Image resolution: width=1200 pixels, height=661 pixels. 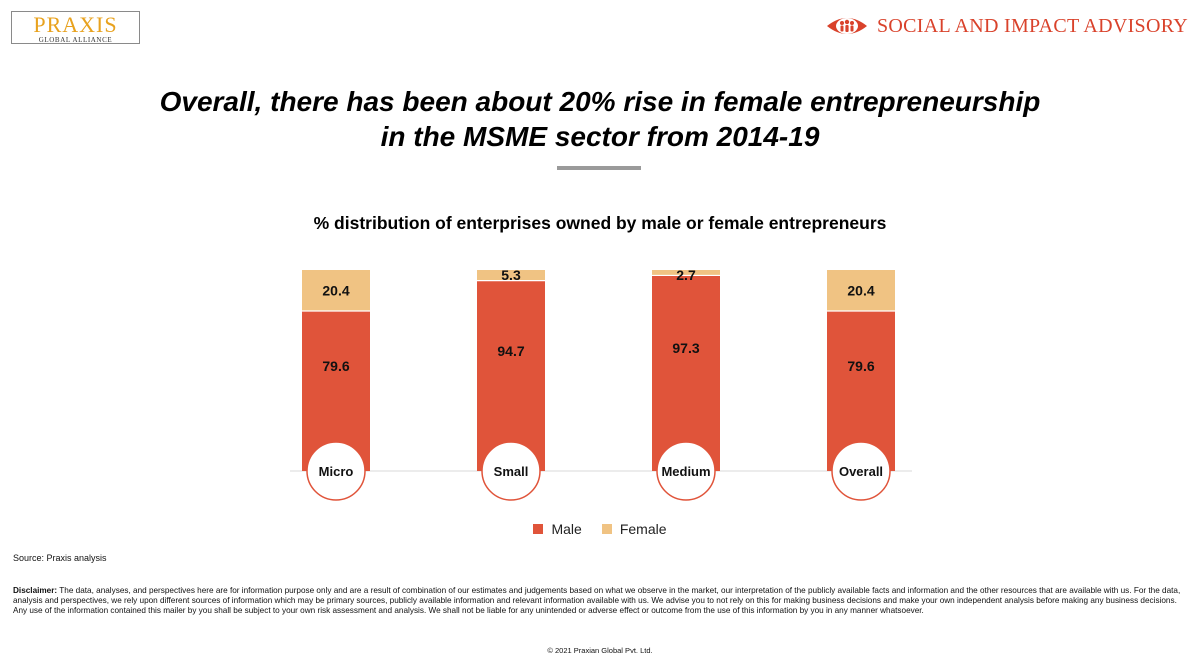 I want to click on source-note: Source: Praxis analysis, so click(x=60, y=558).